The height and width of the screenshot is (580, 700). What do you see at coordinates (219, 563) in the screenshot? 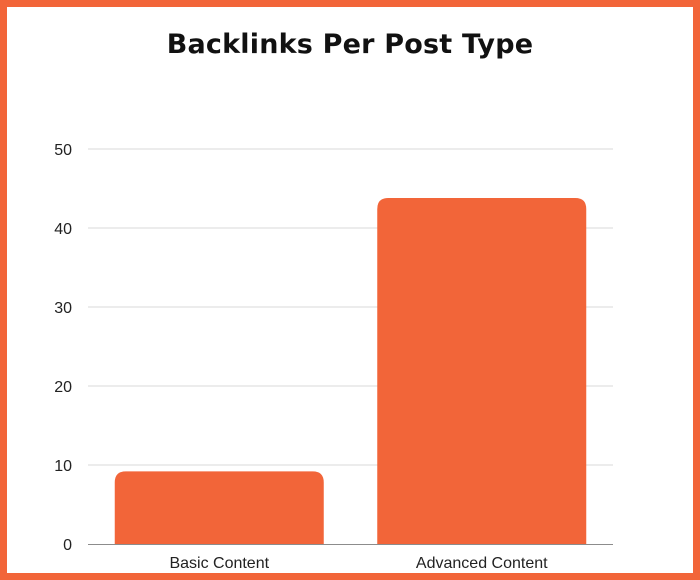
I see `x-tick-label: Basic Content` at bounding box center [219, 563].